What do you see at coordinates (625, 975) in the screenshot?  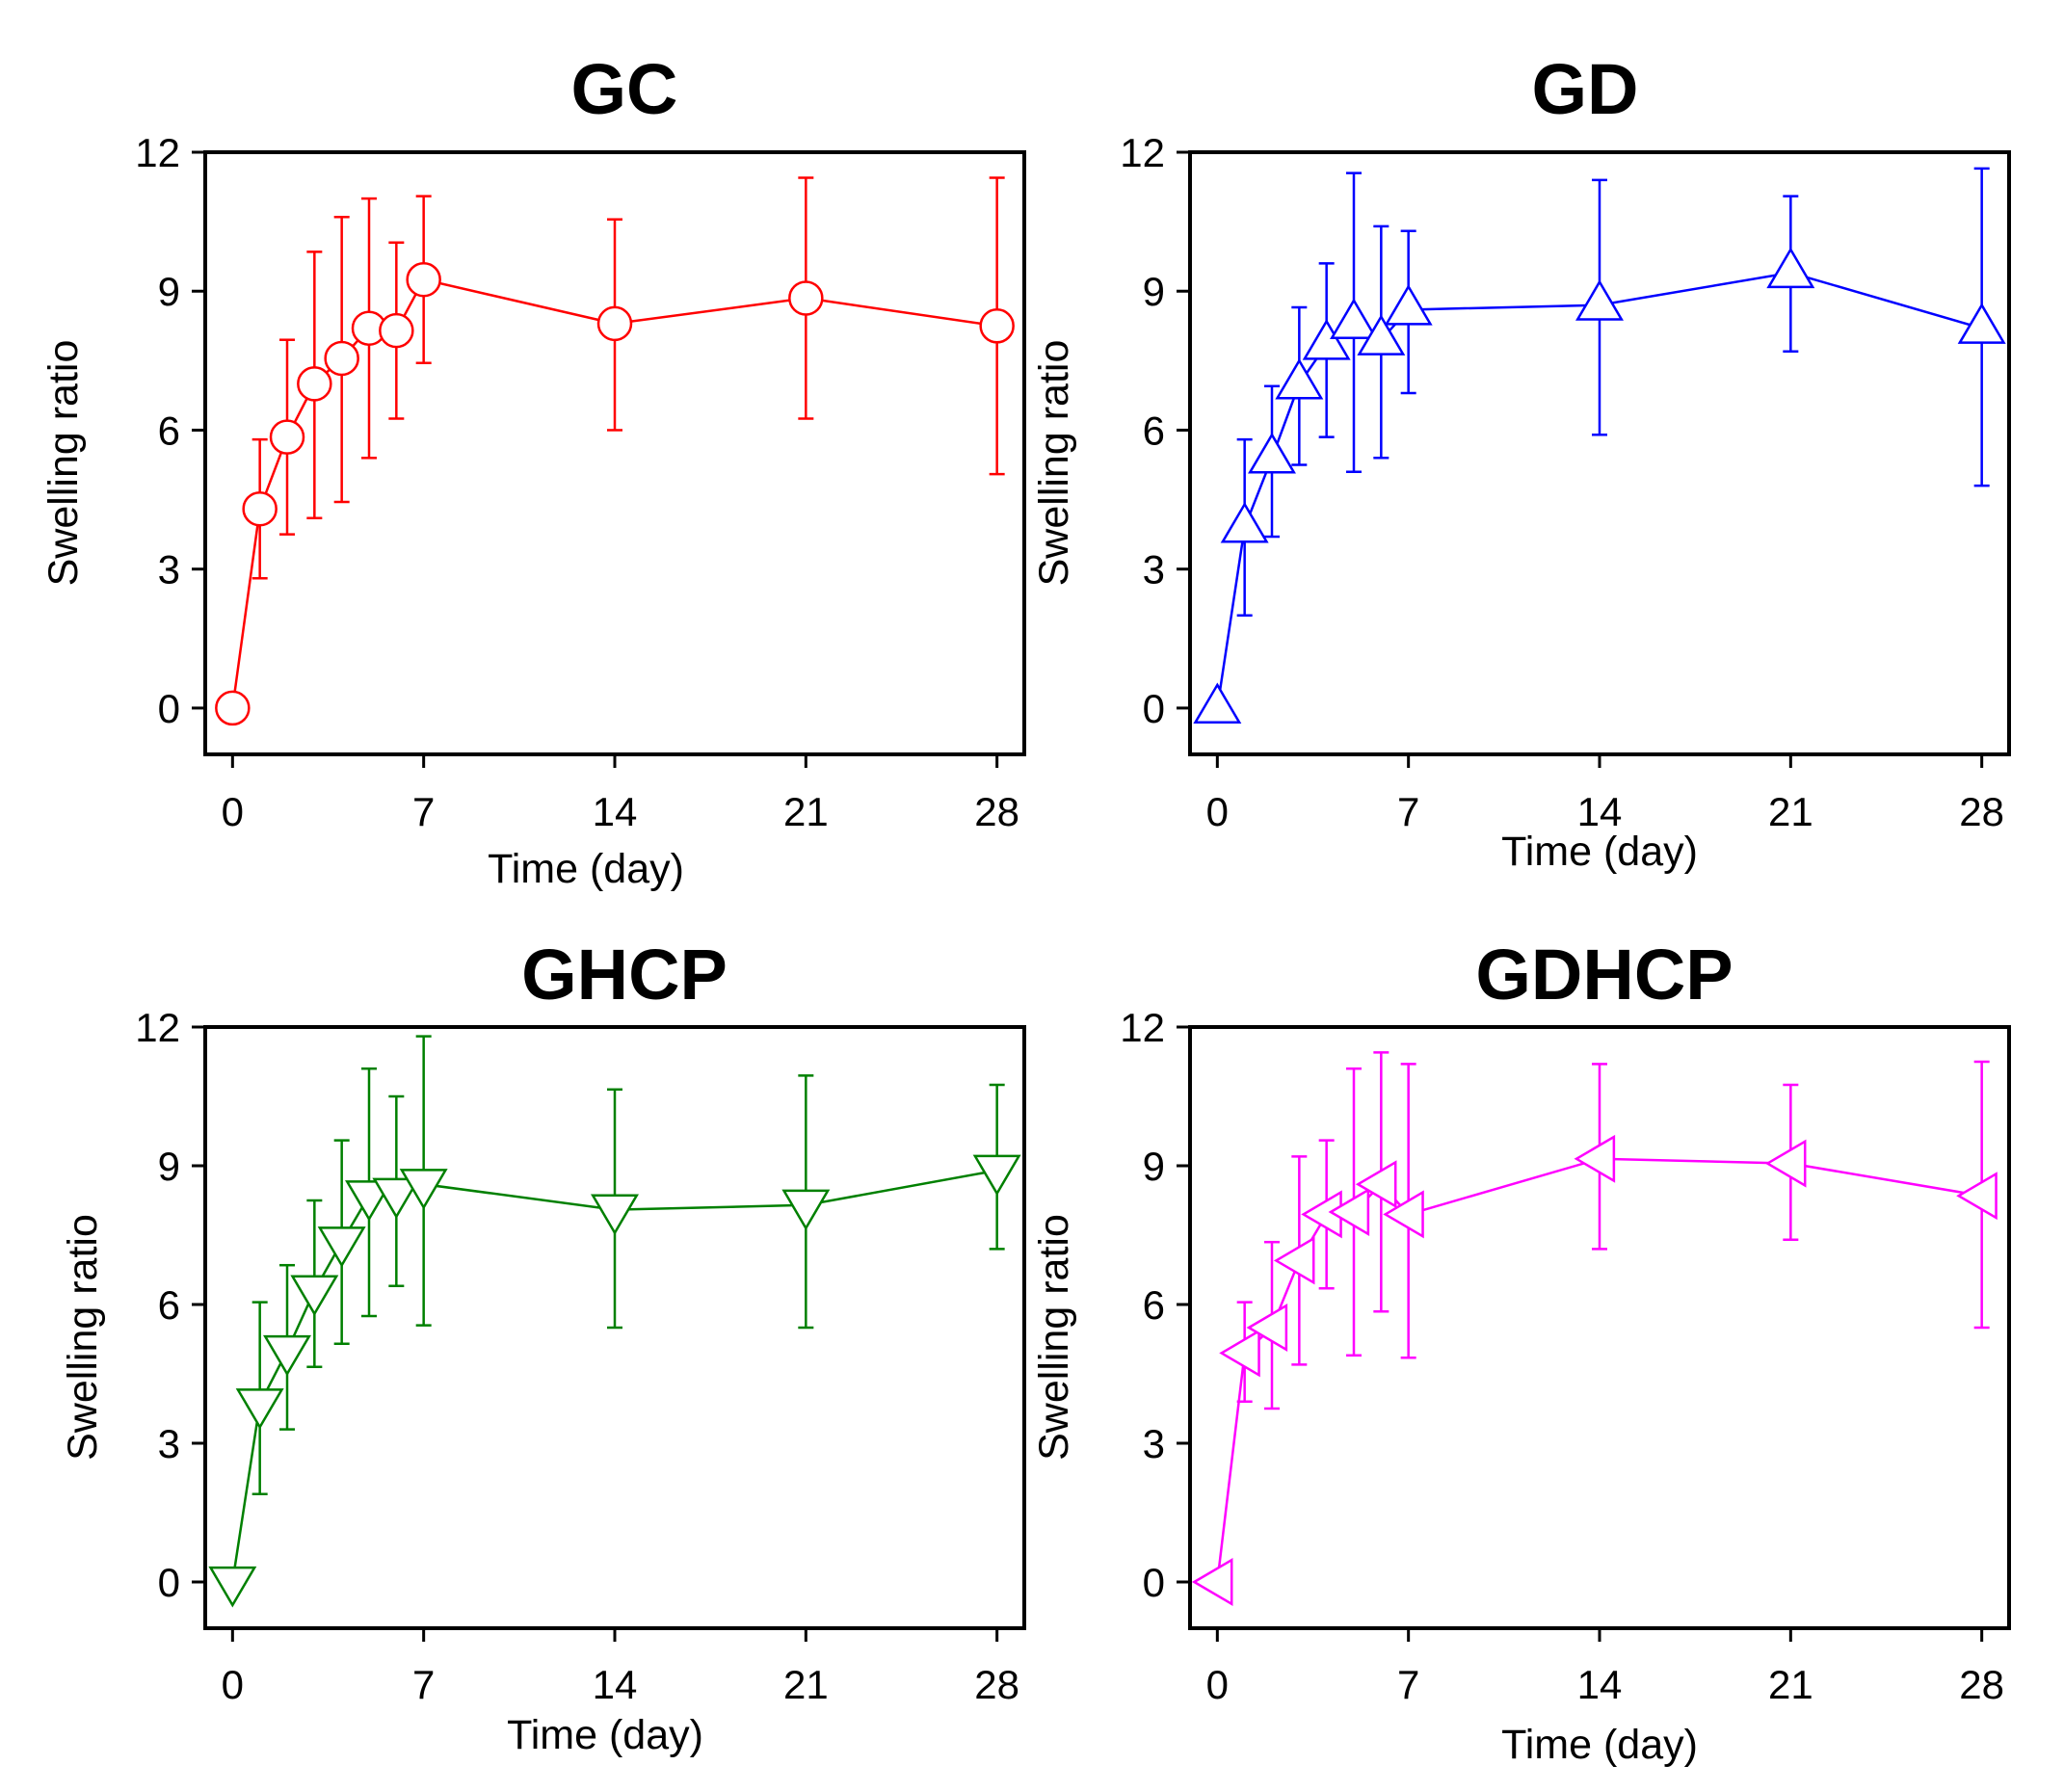 I see `chart-title: GHCP` at bounding box center [625, 975].